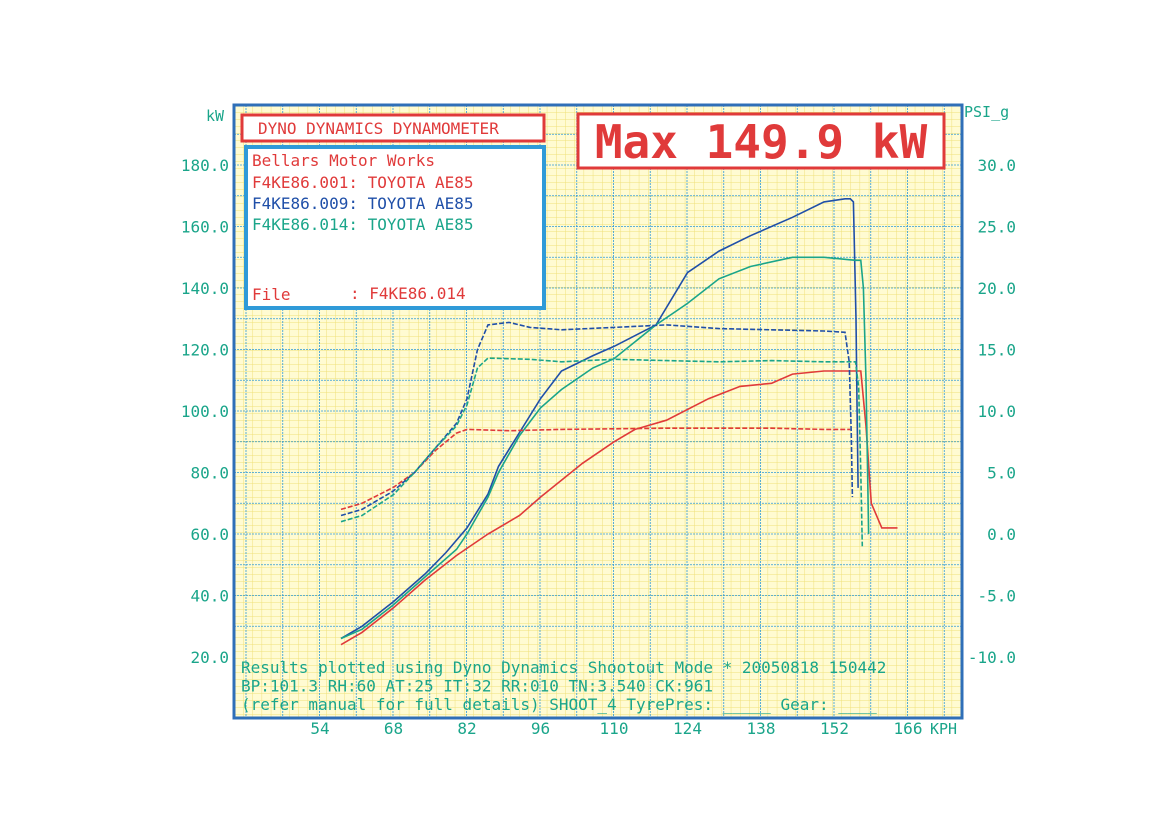 Image resolution: width=1172 pixels, height=831 pixels. Describe the element at coordinates (205, 288) in the screenshot. I see `left-tick-label: 140.0` at that location.